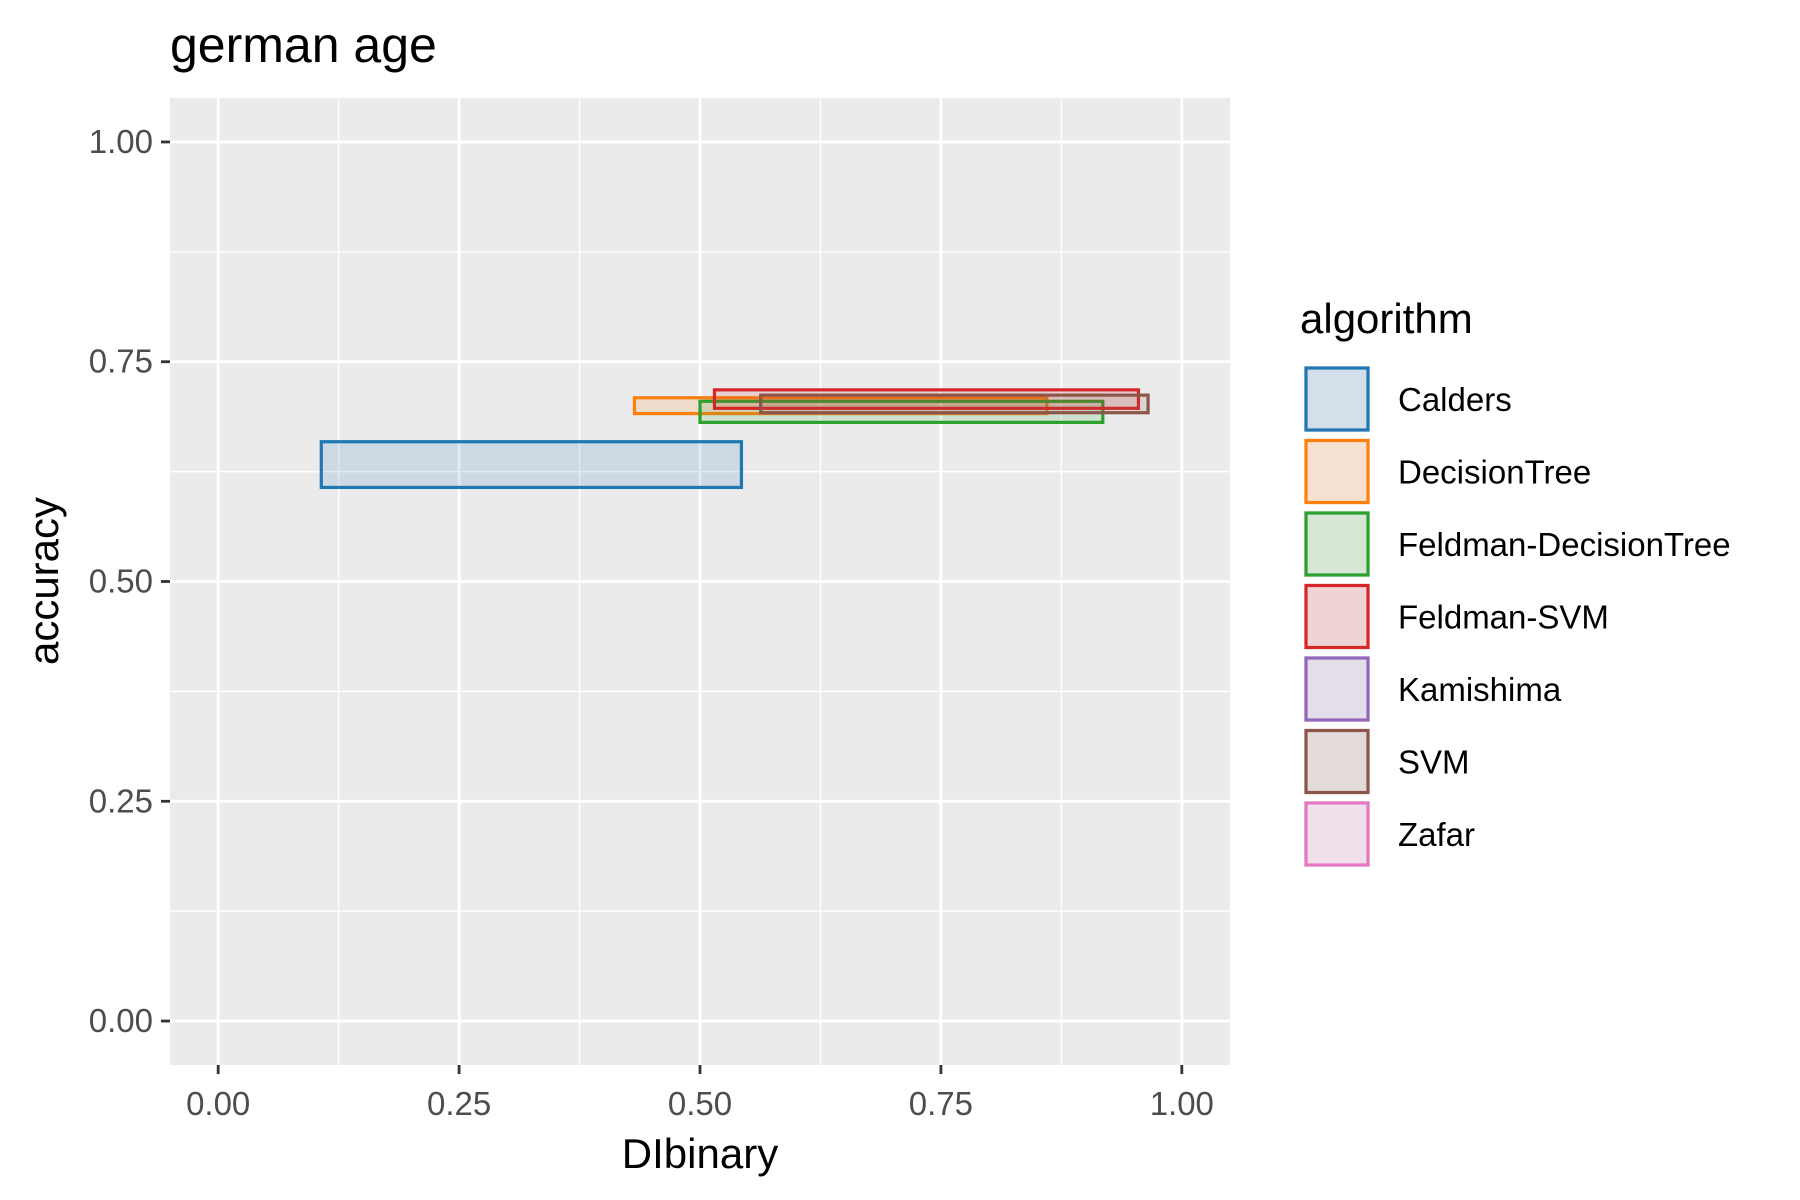  I want to click on legend-label: Feldman-SVM, so click(1503, 617).